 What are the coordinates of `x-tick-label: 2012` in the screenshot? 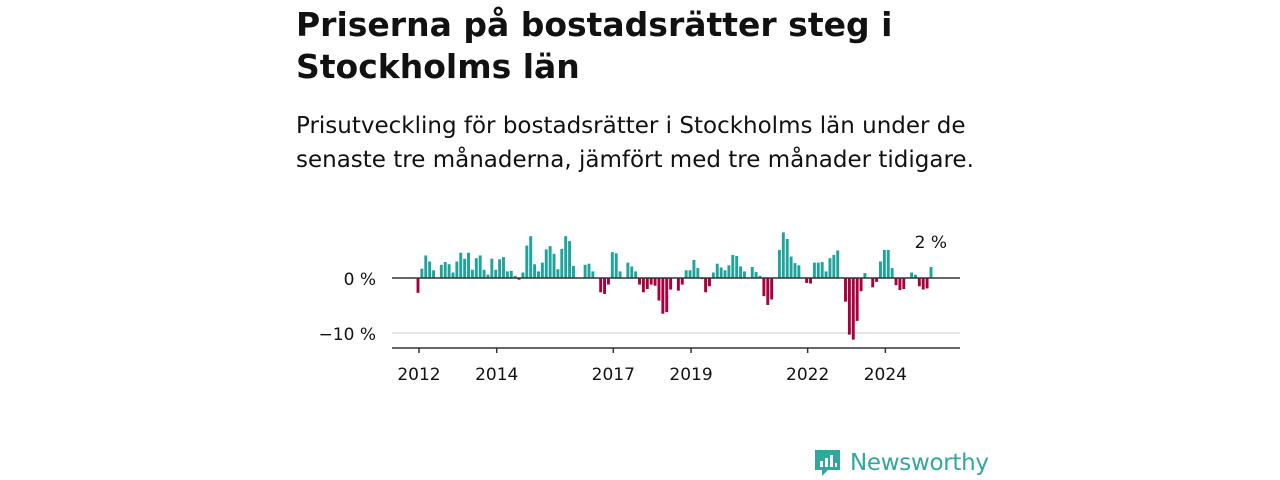 It's located at (418, 375).